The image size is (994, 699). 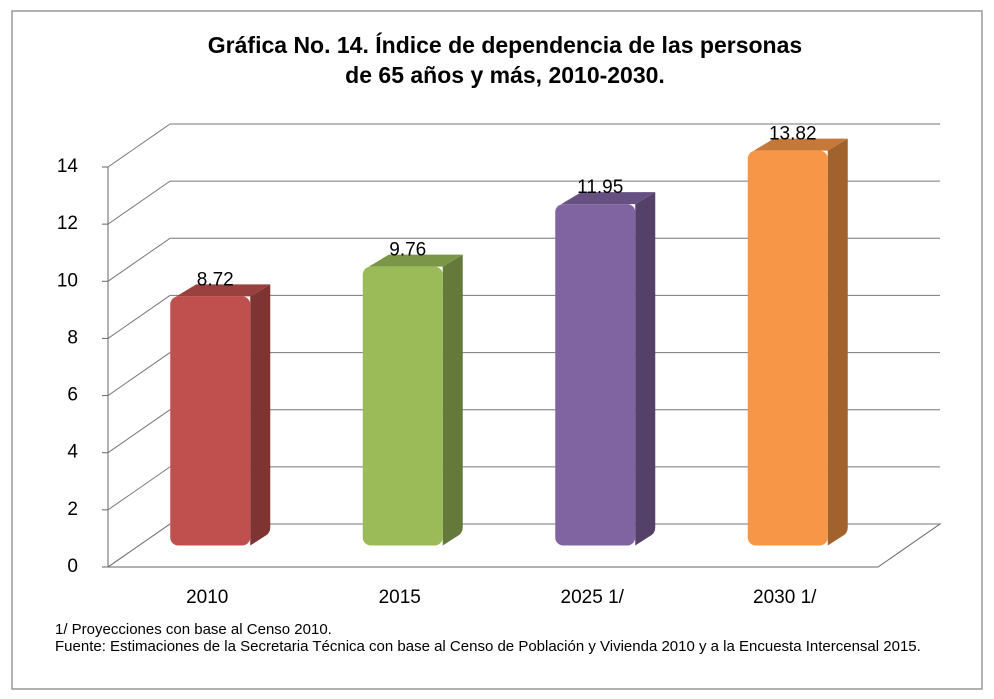 I want to click on chart-title: de 65 años y más, 2010-2030., so click(x=505, y=75).